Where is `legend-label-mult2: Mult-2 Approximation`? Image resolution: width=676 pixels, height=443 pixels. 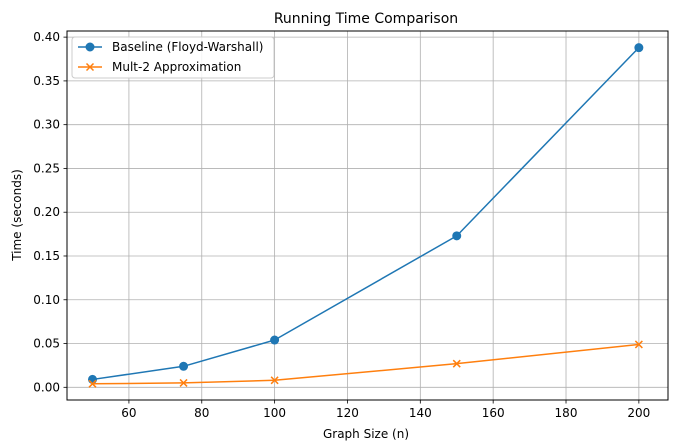
legend-label-mult2: Mult-2 Approximation is located at coordinates (176, 67).